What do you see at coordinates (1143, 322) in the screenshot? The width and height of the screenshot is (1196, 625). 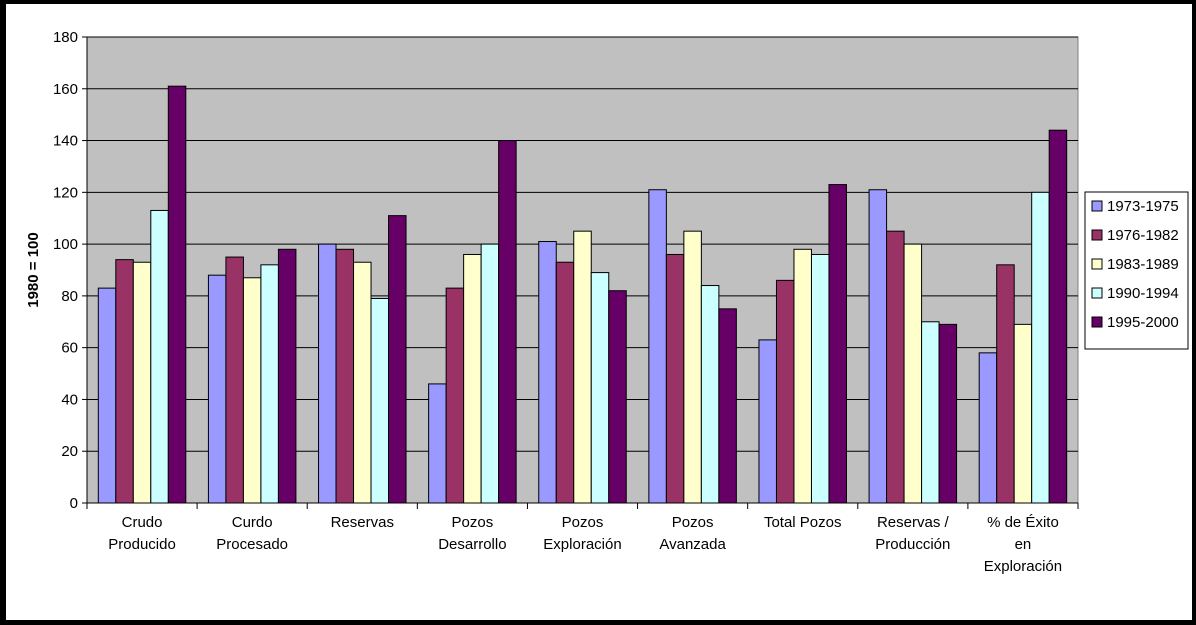 I see `legend-entry: 1995-2000` at bounding box center [1143, 322].